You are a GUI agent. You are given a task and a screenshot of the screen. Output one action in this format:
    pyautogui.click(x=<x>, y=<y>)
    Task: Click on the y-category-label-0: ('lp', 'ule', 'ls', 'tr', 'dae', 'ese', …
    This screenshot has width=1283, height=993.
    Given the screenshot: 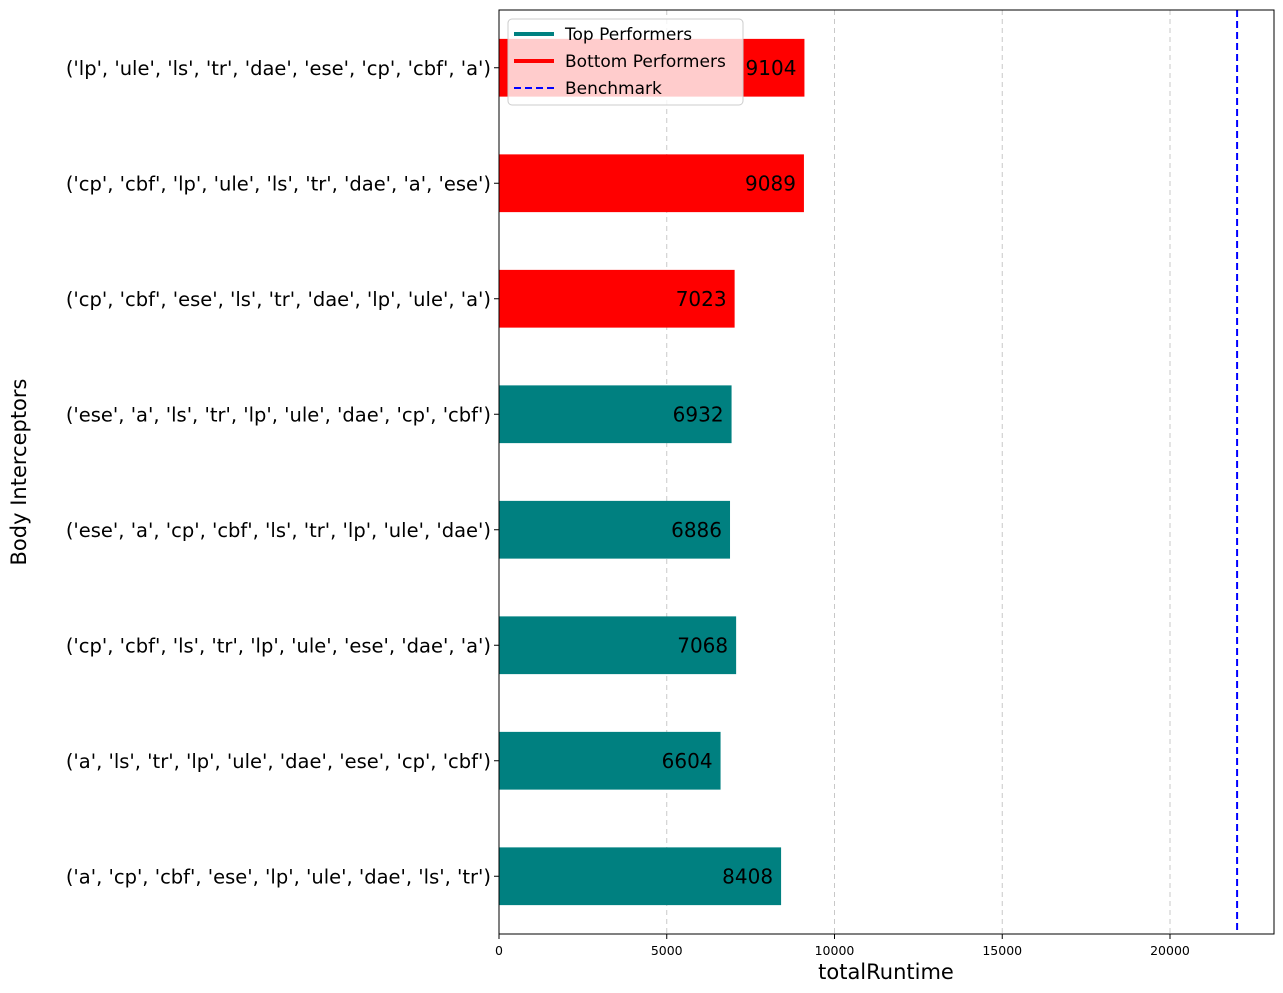 What is the action you would take?
    pyautogui.click(x=278, y=68)
    